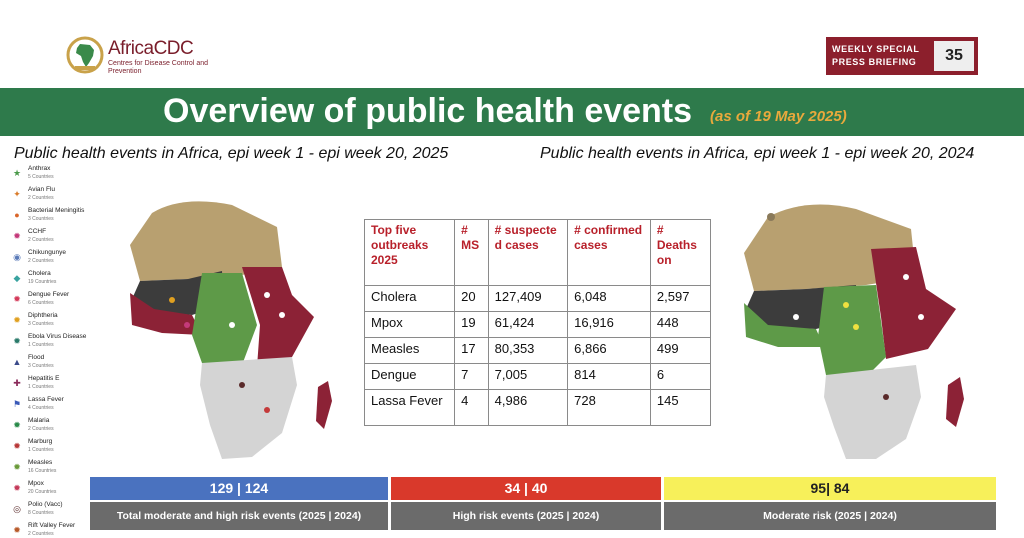 The height and width of the screenshot is (538, 1024). I want to click on cell-confirmed: 814, so click(609, 376).